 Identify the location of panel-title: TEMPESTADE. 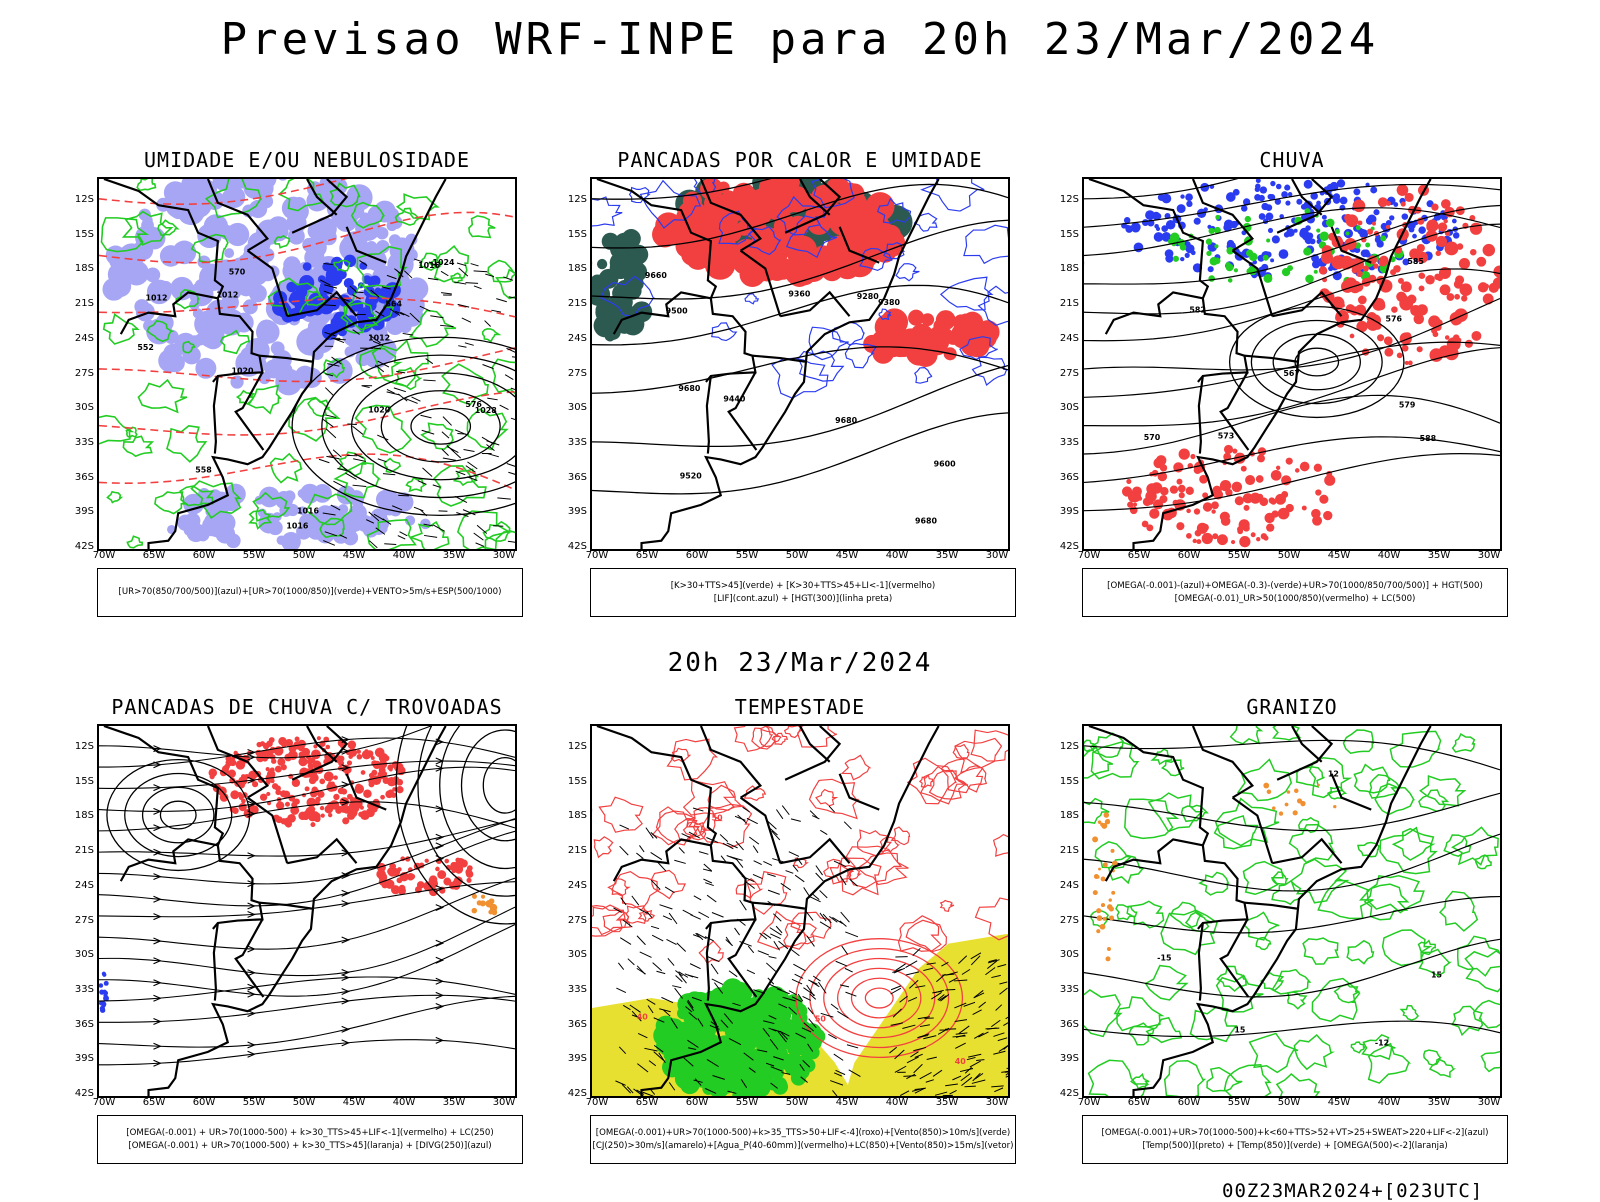
(800, 707).